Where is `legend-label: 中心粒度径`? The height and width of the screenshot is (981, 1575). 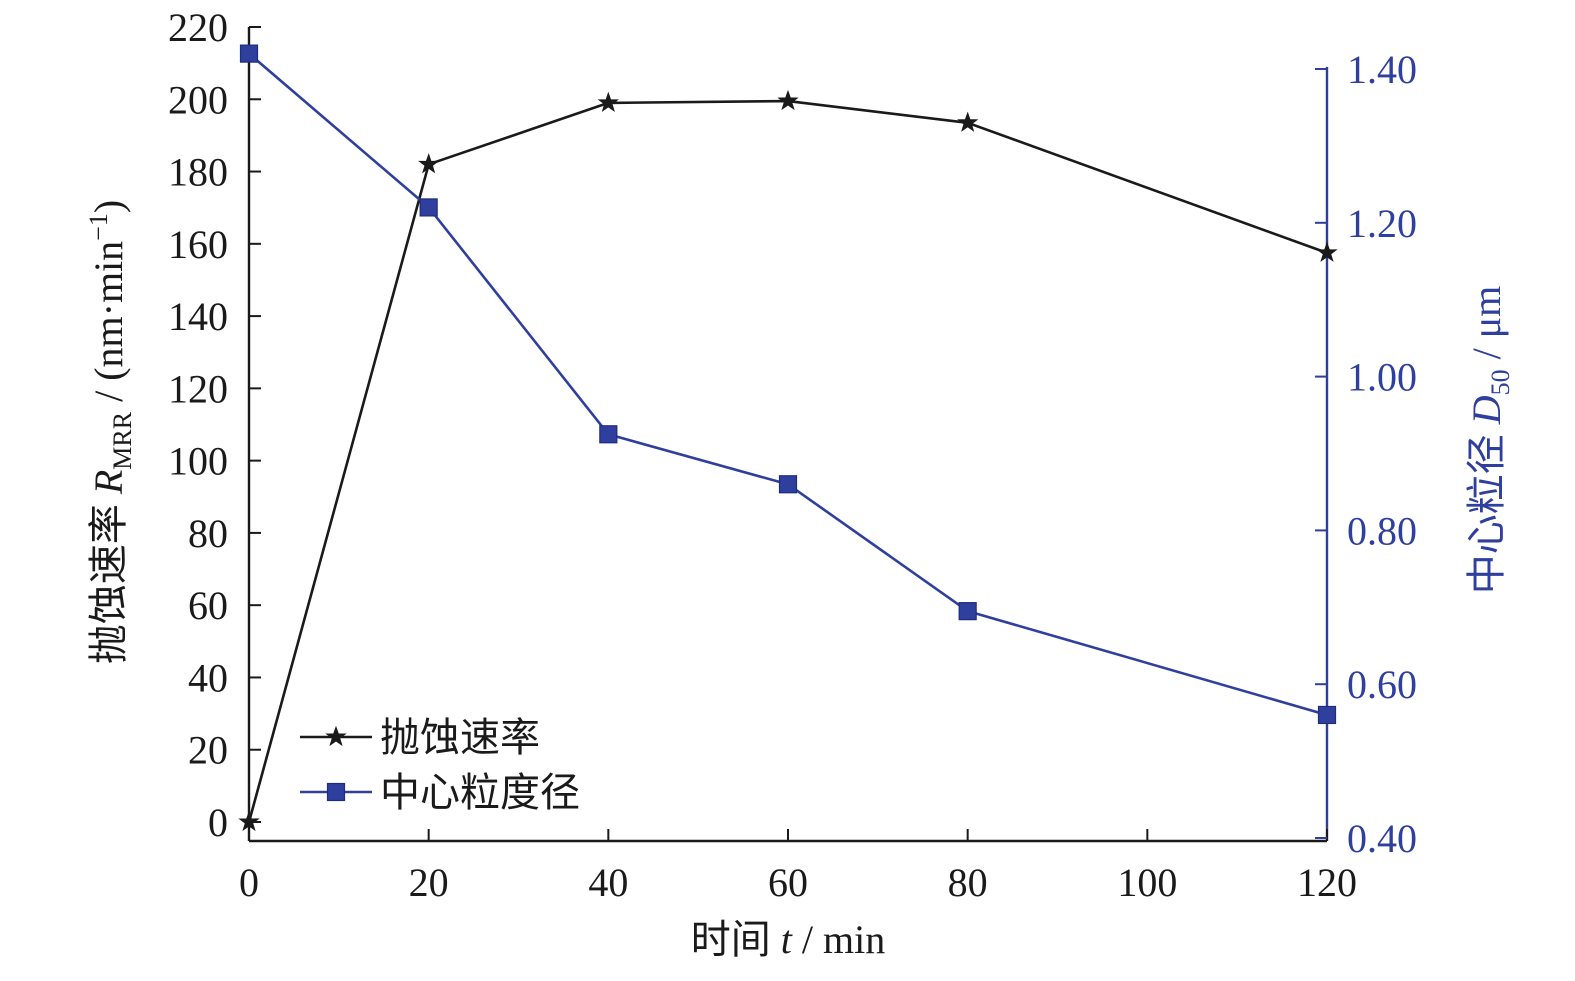
legend-label: 中心粒度径 is located at coordinates (480, 792).